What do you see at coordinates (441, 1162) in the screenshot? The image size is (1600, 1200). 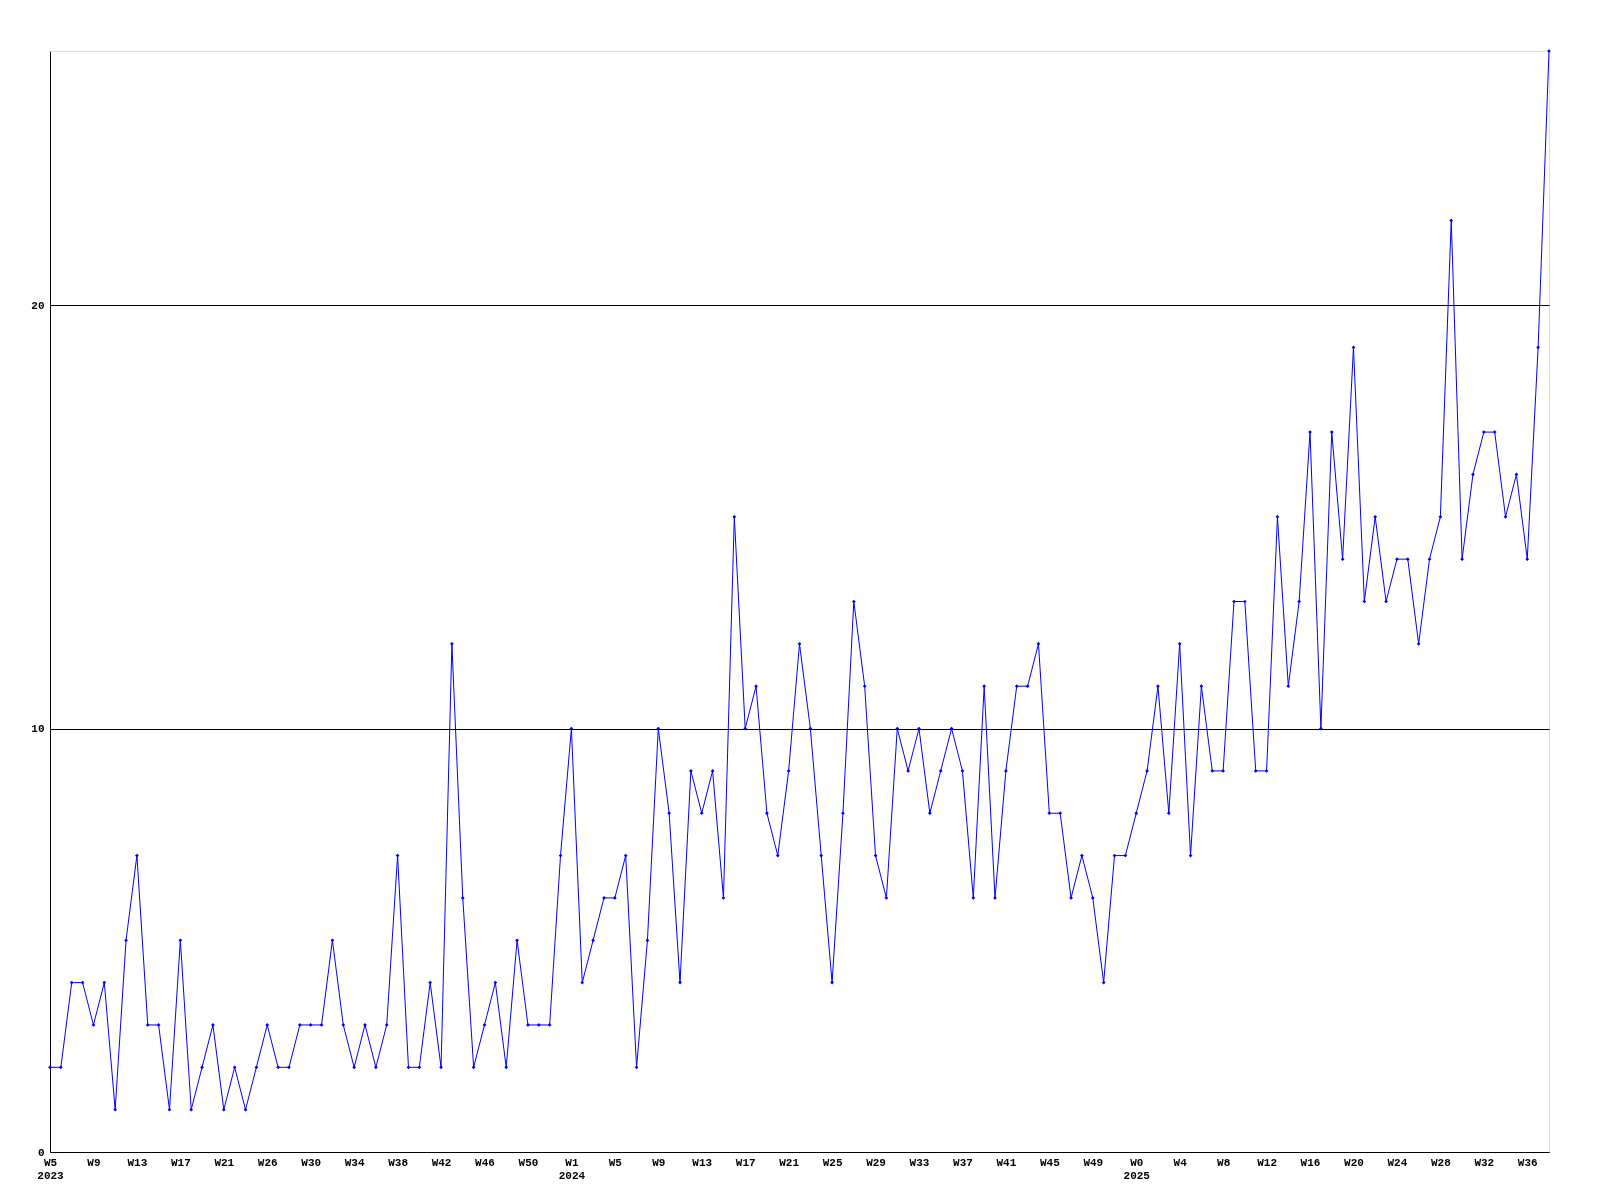 I see `x-tick-label: W42` at bounding box center [441, 1162].